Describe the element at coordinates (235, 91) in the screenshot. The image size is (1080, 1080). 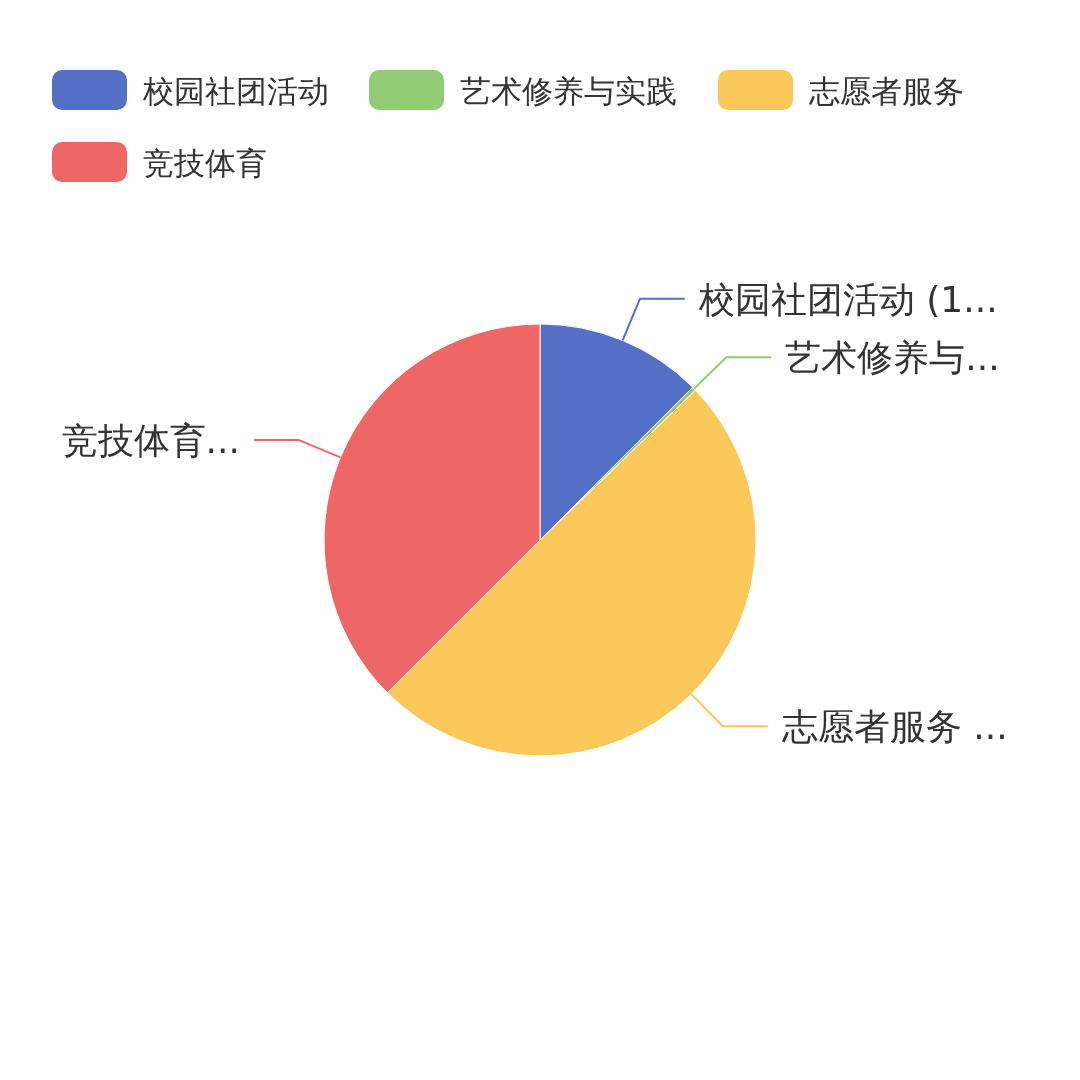
I see `legend-label: 校园社团活动` at that location.